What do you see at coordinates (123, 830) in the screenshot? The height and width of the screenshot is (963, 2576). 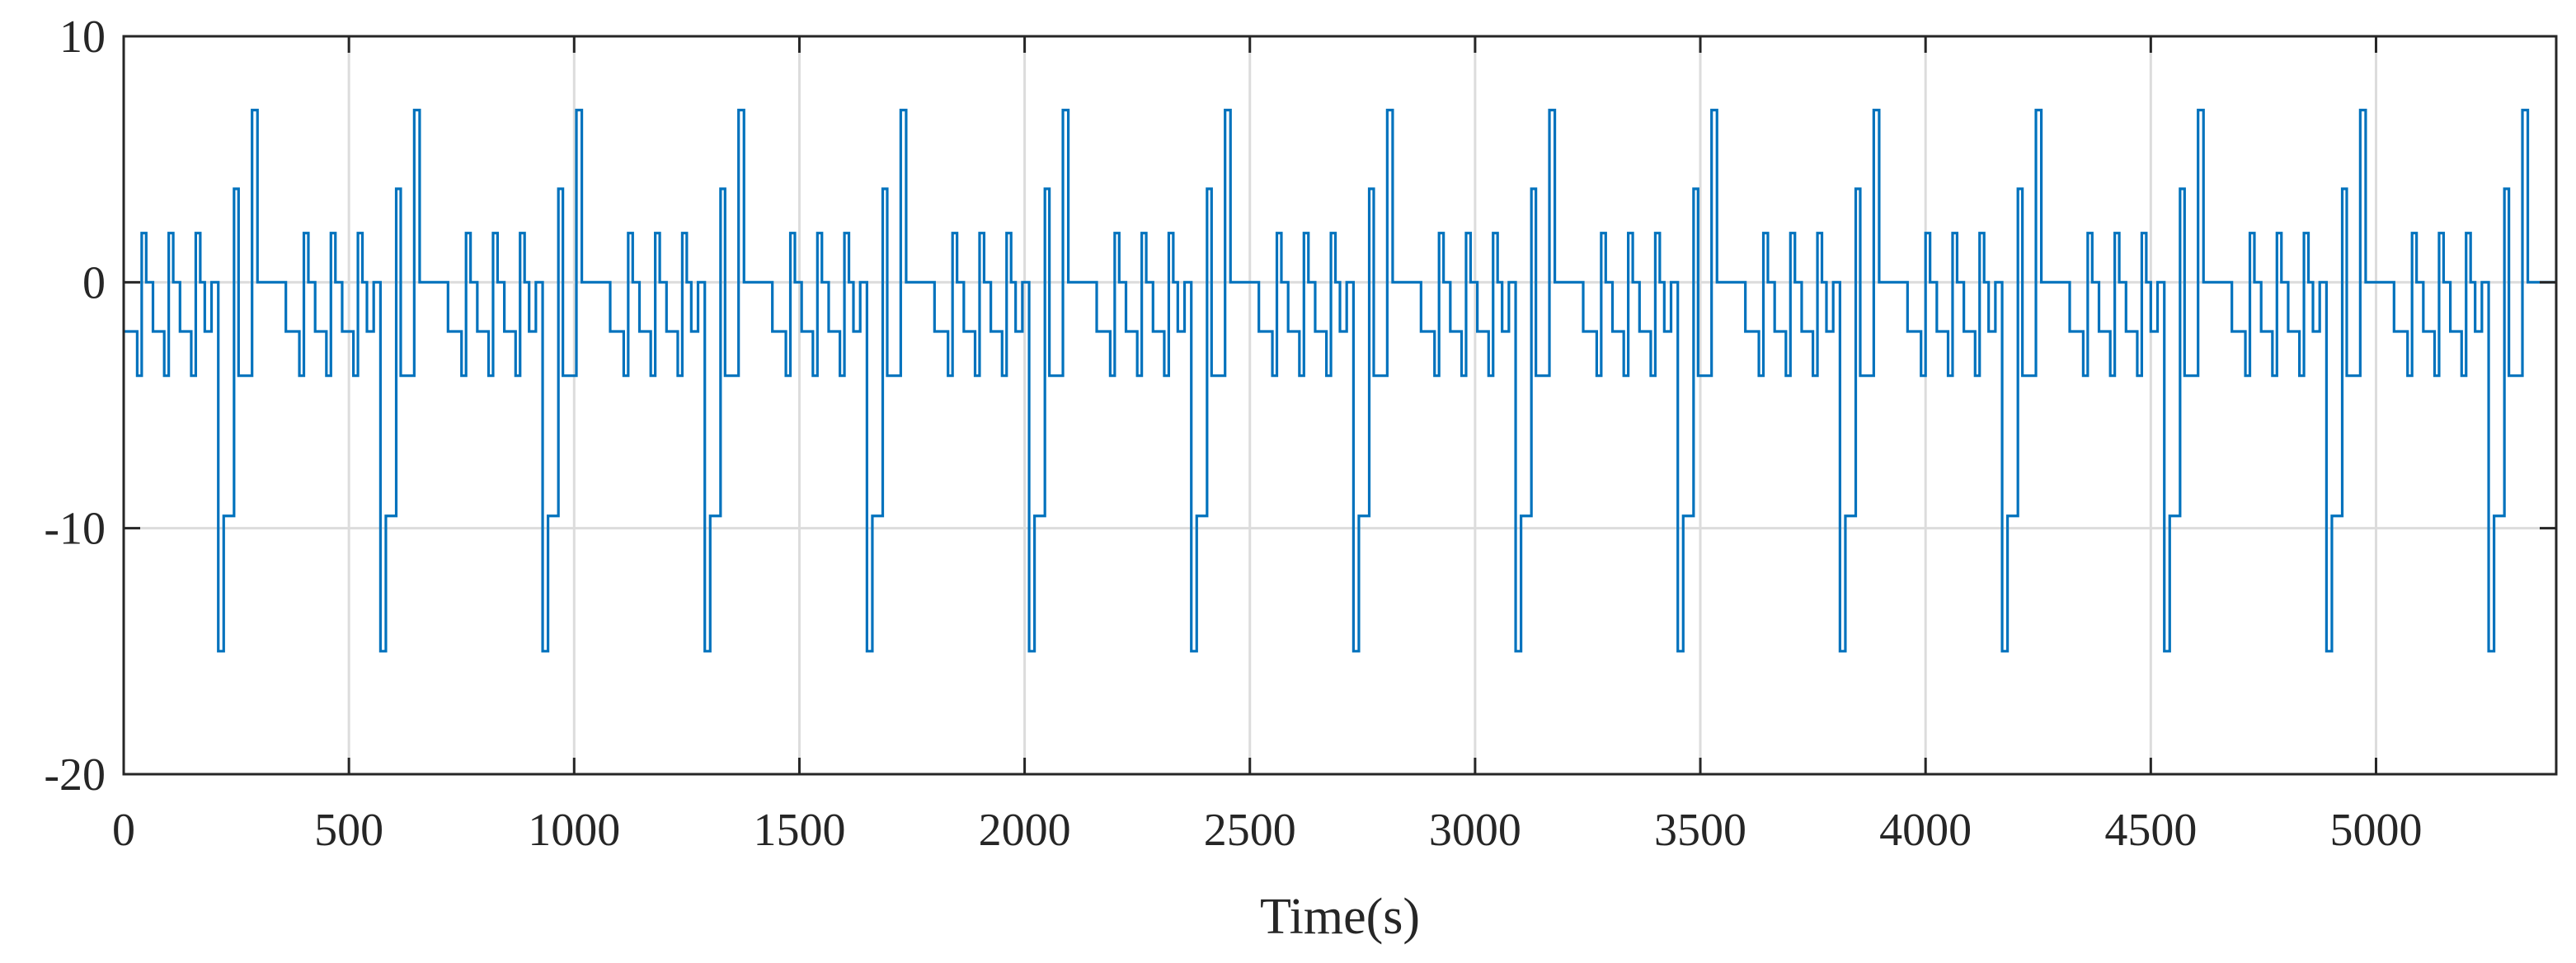 I see `x-tick-label: 0` at bounding box center [123, 830].